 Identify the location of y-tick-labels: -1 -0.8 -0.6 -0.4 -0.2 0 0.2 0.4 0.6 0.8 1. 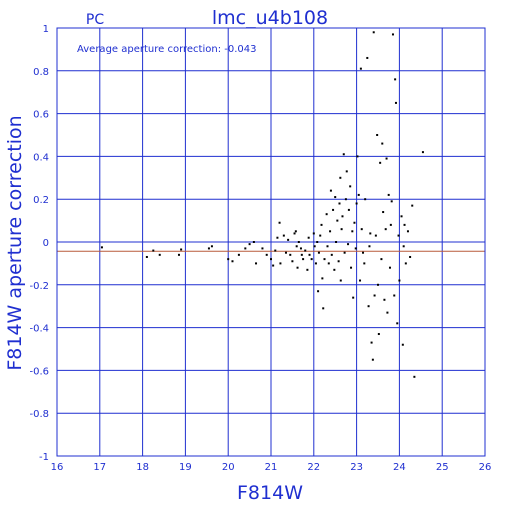
(39, 243).